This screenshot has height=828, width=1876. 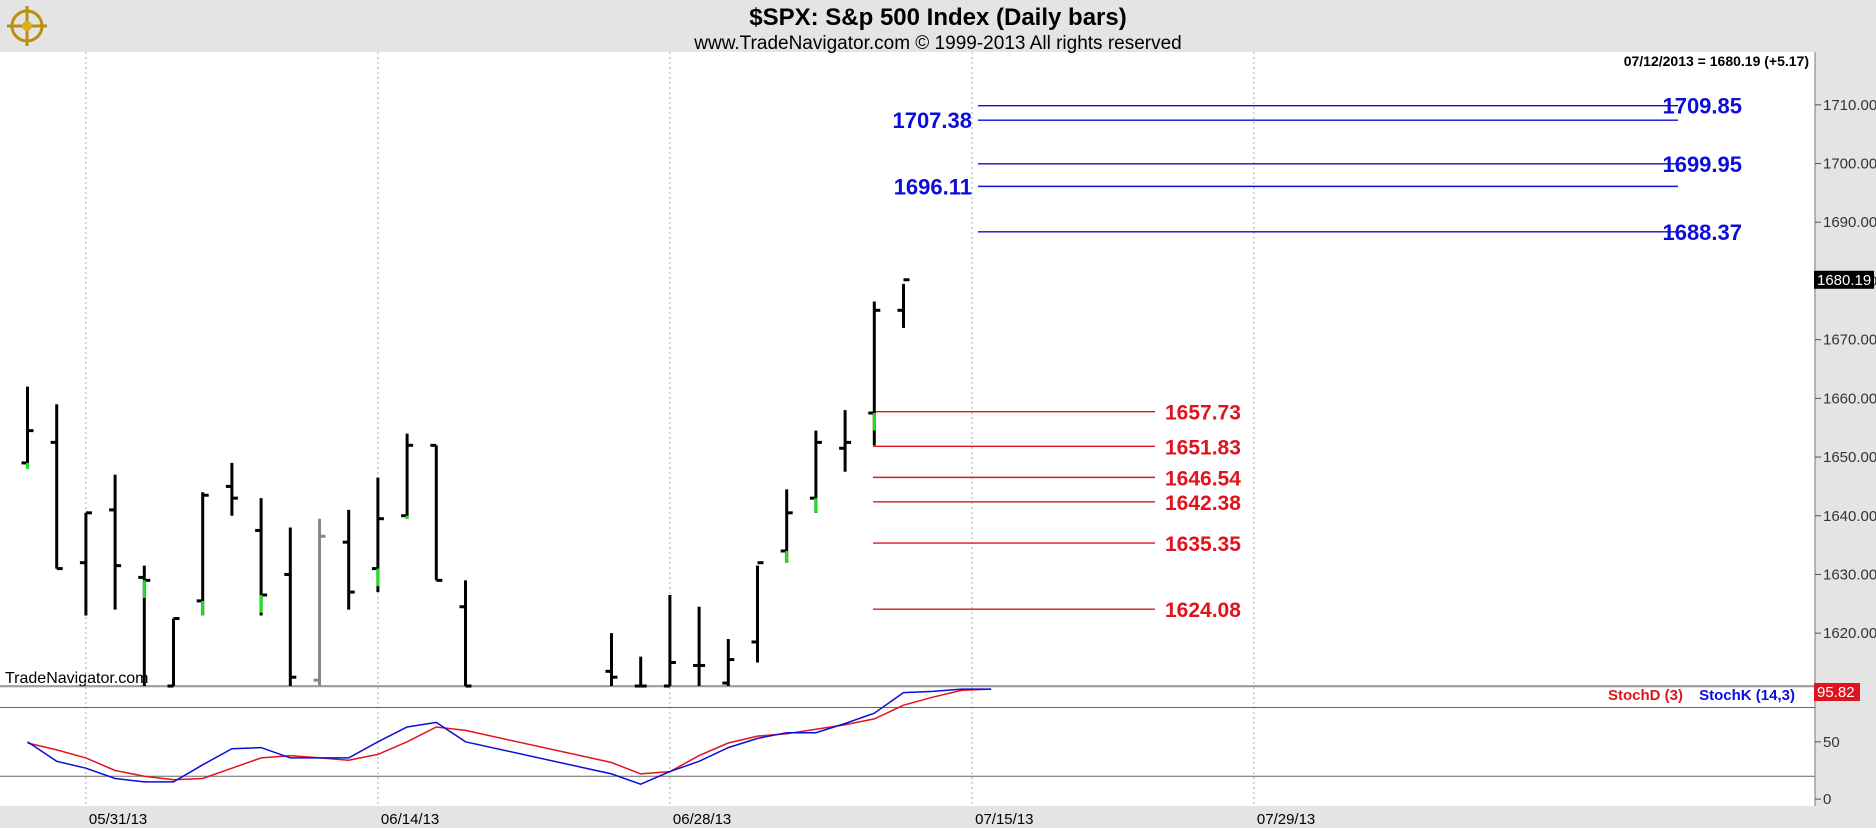 I want to click on red-level-label: 1635.35, so click(x=1203, y=544).